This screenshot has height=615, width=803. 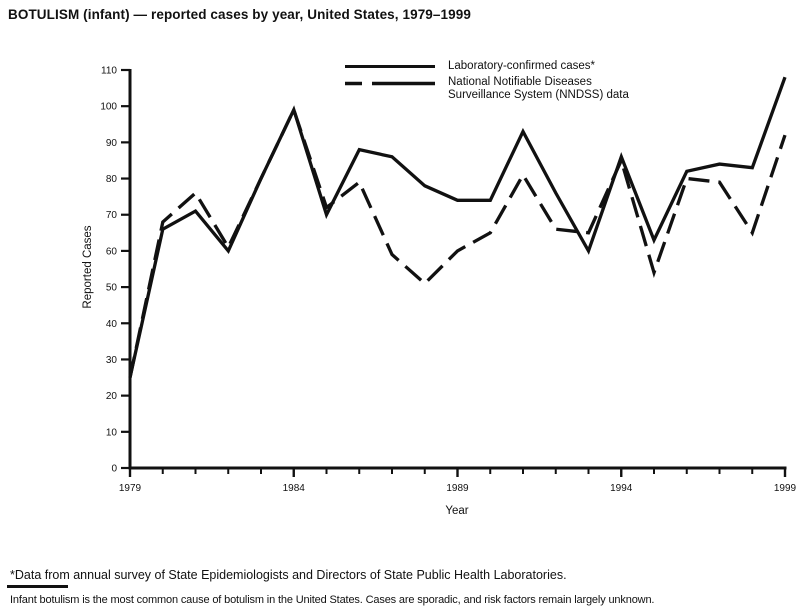 What do you see at coordinates (457, 511) in the screenshot?
I see `x-axis-title: Year` at bounding box center [457, 511].